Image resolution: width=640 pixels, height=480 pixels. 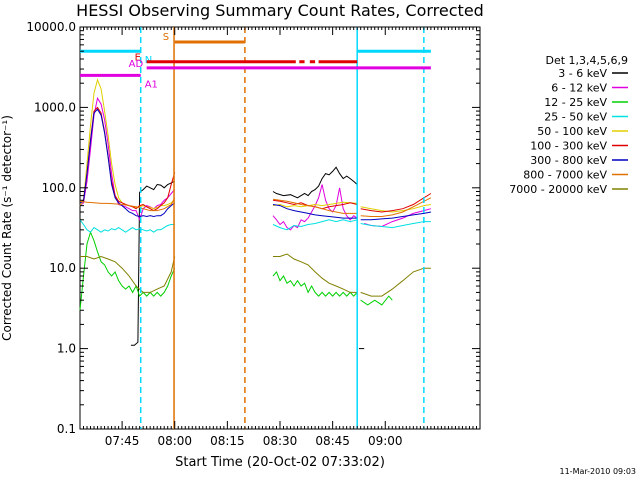 What do you see at coordinates (280, 441) in the screenshot?
I see `x-tick-label: 08:30` at bounding box center [280, 441].